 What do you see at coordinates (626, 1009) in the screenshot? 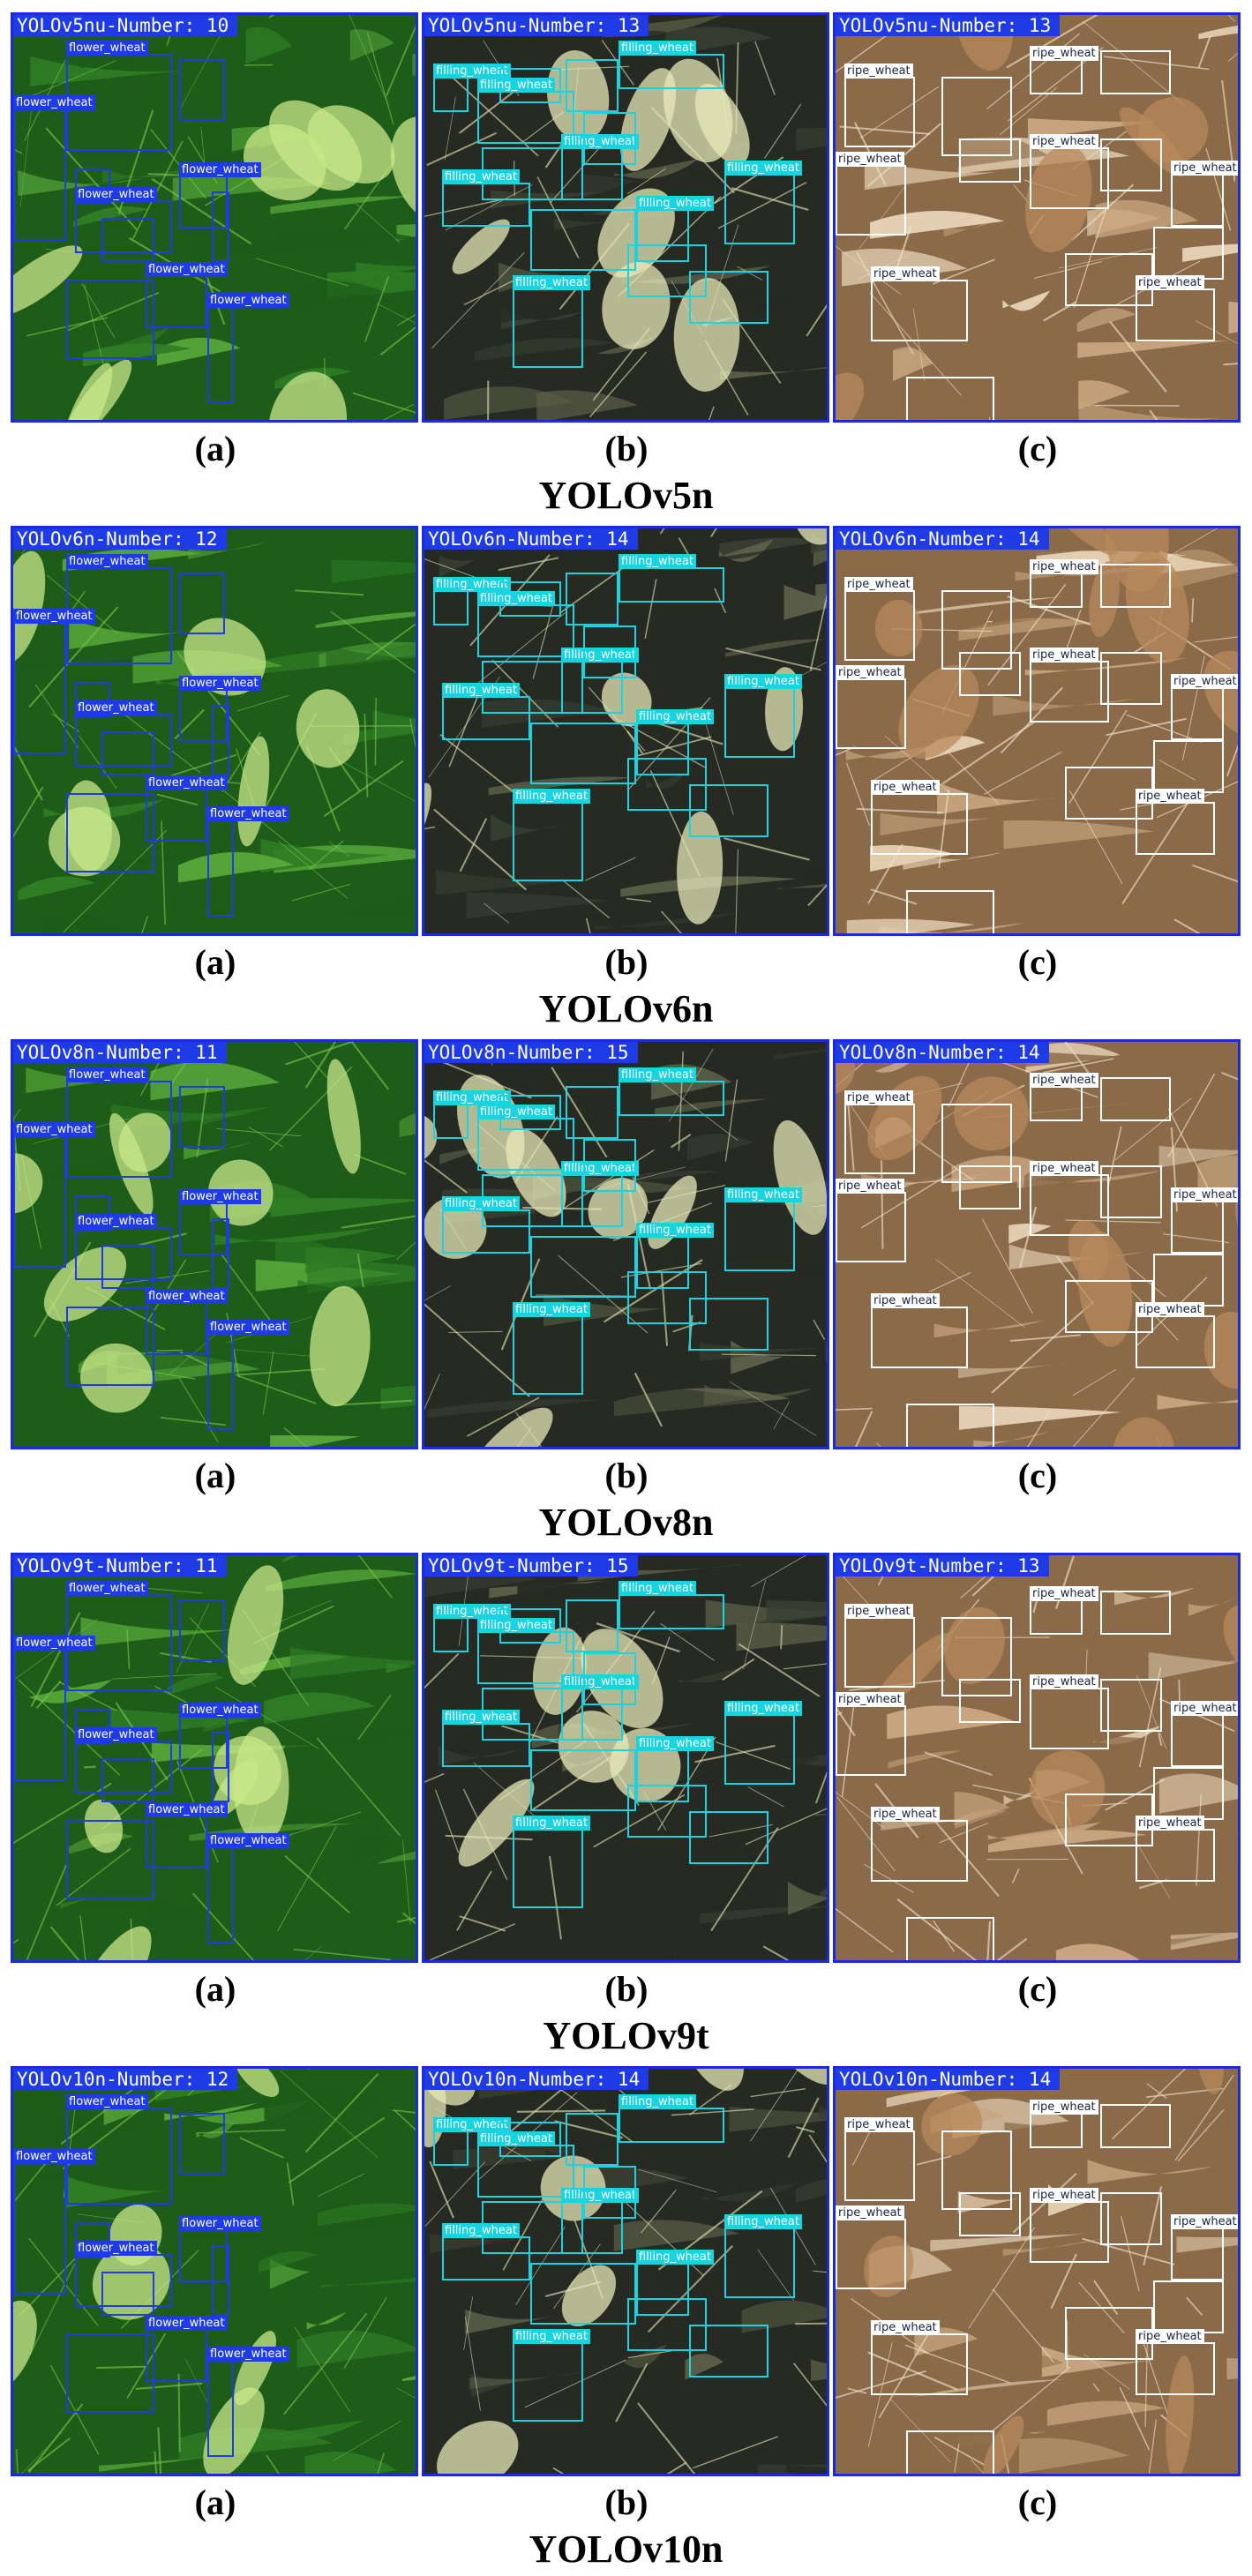
I see `model-title: YOLOv6n` at bounding box center [626, 1009].